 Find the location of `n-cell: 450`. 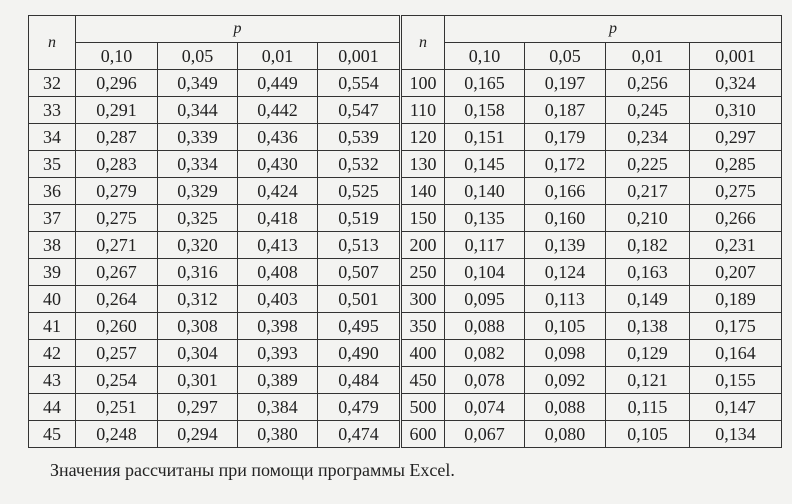

n-cell: 450 is located at coordinates (423, 380).